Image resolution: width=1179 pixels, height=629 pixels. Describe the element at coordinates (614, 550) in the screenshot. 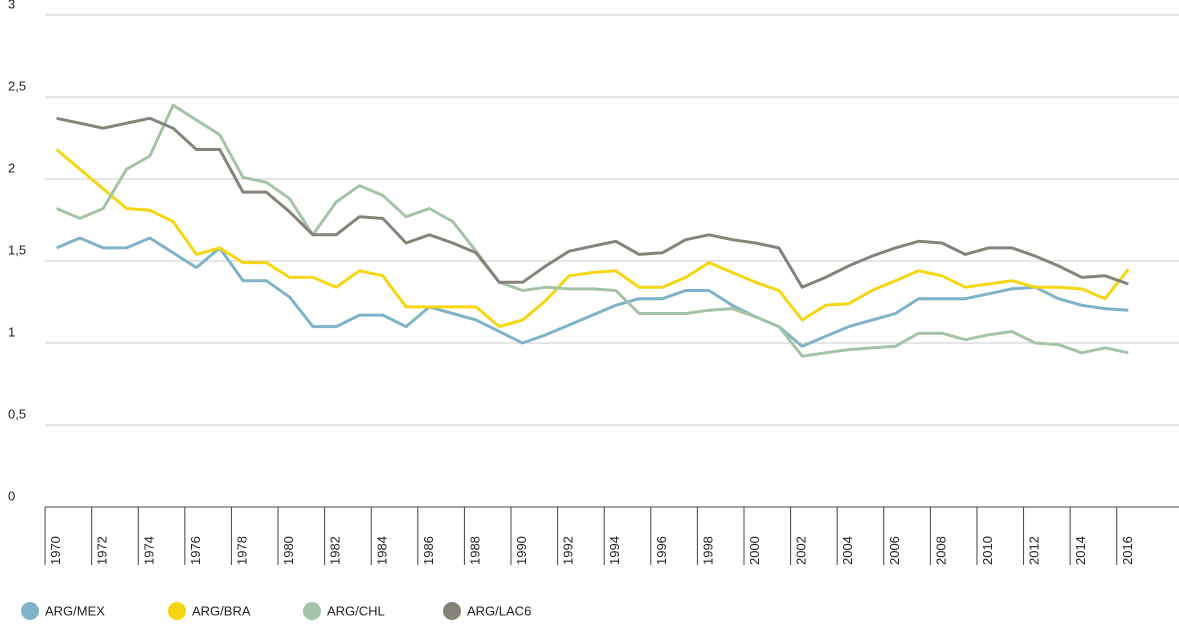

I see `x-tick-label: 1994` at that location.